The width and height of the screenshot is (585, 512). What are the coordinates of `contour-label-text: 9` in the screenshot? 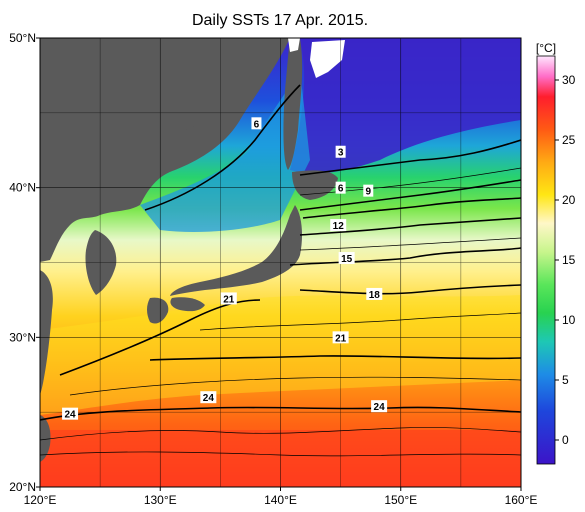 It's located at (369, 192).